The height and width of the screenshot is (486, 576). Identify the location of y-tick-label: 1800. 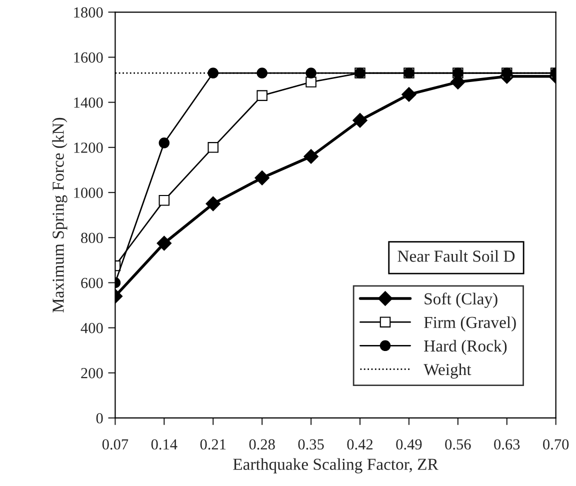
(88, 12).